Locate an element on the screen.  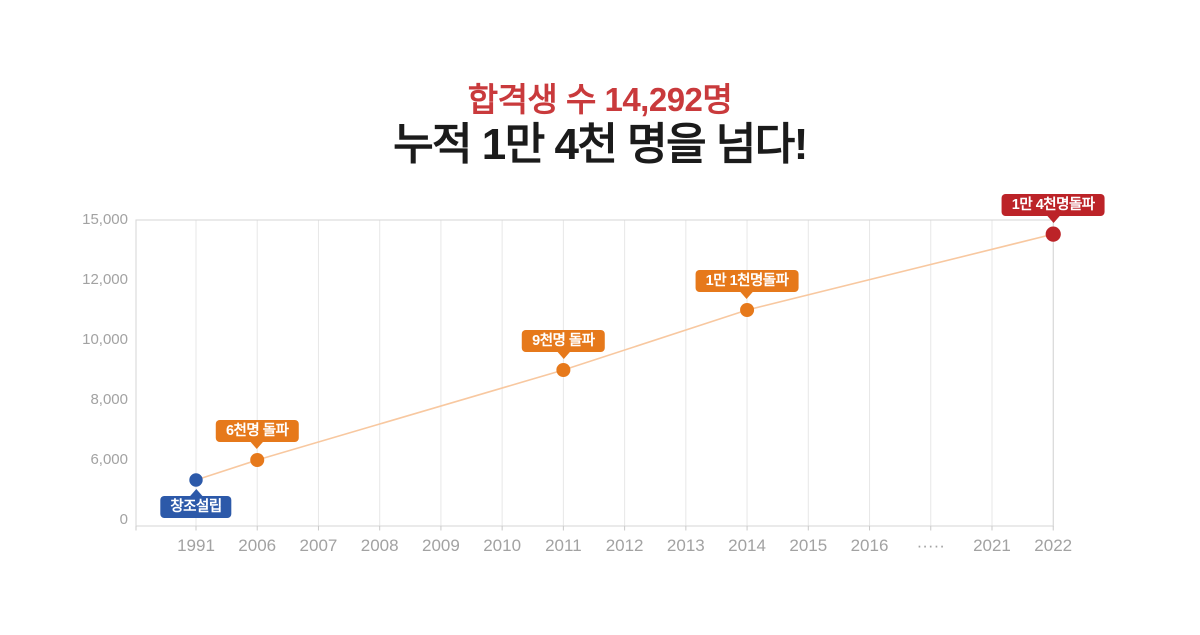
x-axis-label: 2008 is located at coordinates (379, 545).